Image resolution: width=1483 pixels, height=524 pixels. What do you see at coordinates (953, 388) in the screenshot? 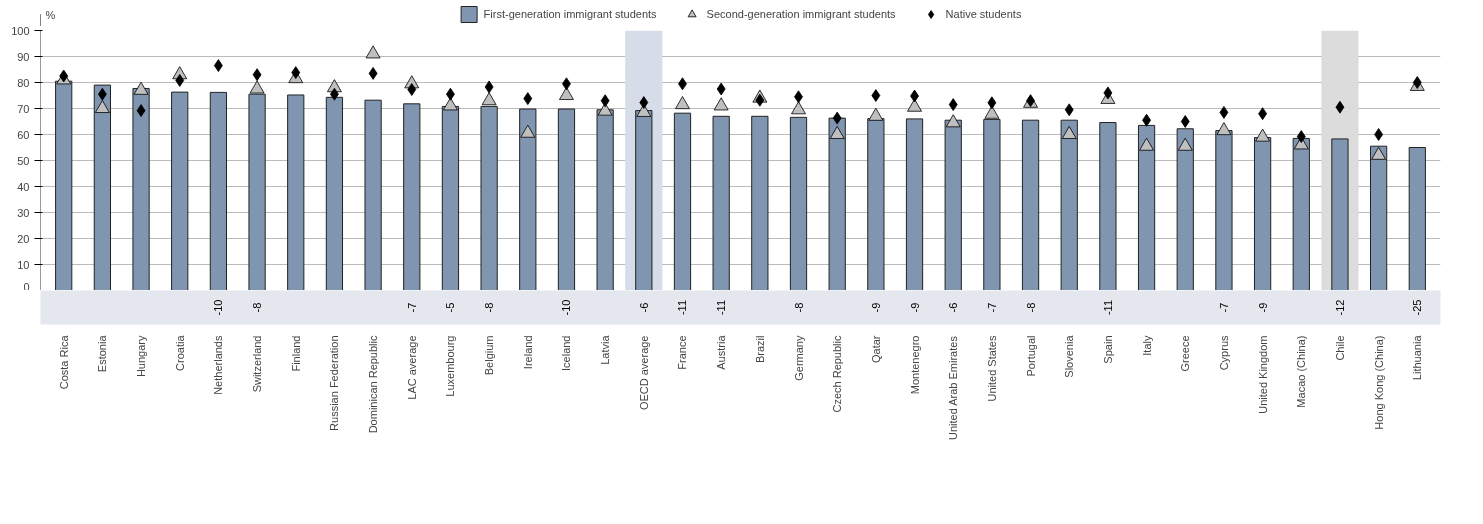
I see `x-tick-label: United Arab Emirates` at bounding box center [953, 388].